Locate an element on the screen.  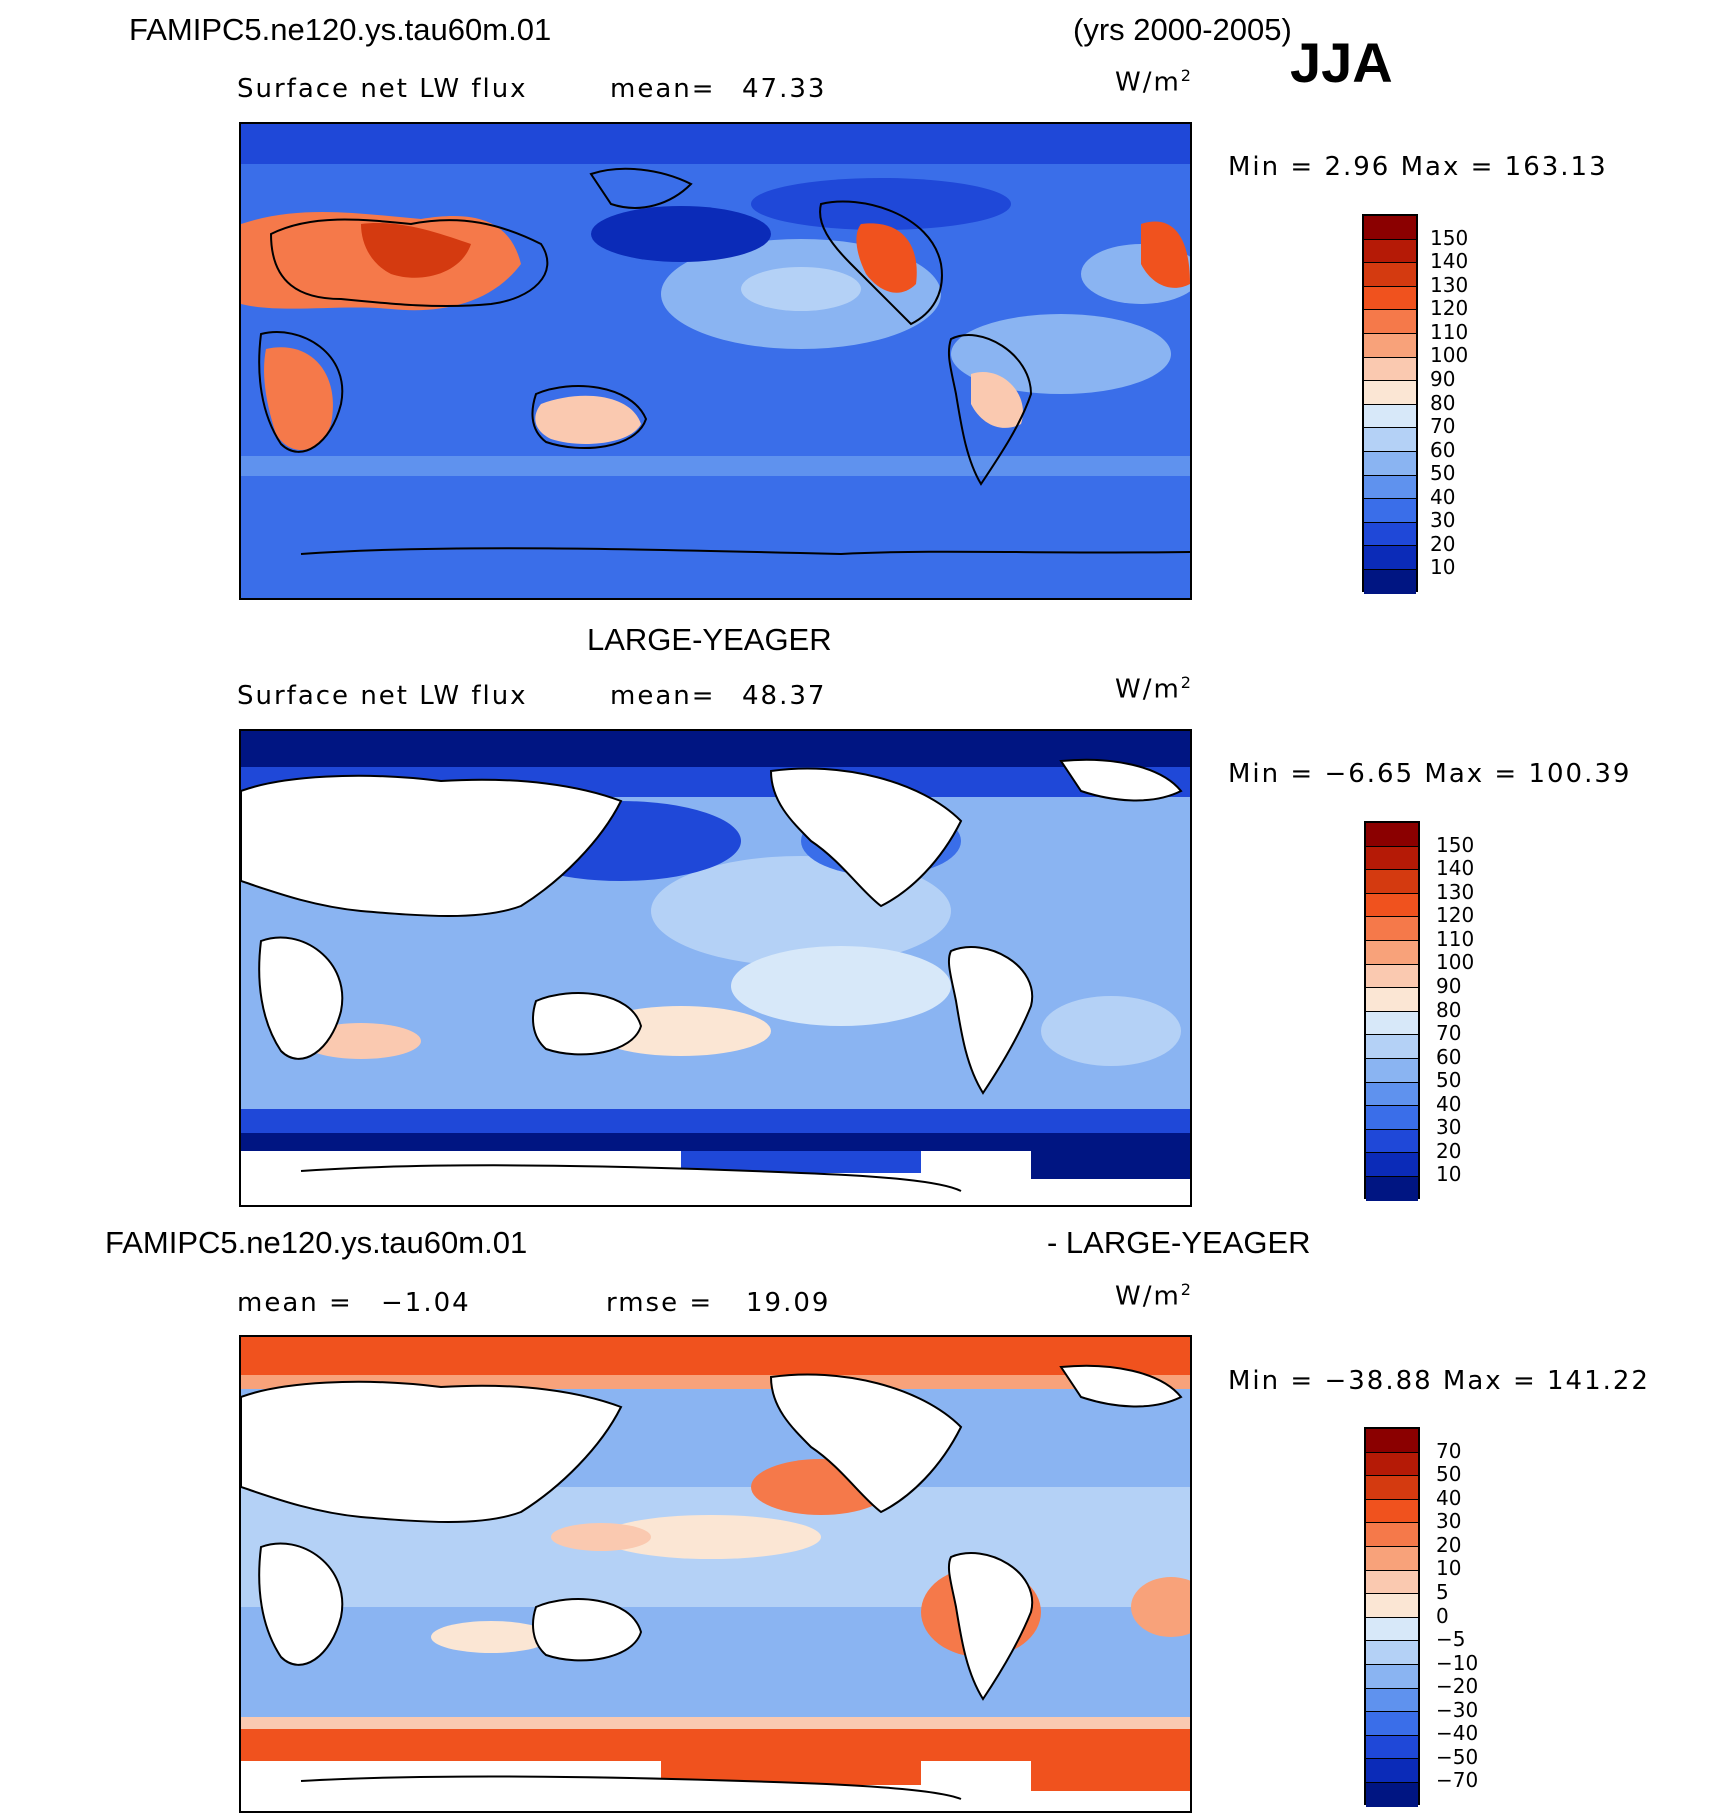
panel3-cbar-label: 0 is located at coordinates (1442, 1616).